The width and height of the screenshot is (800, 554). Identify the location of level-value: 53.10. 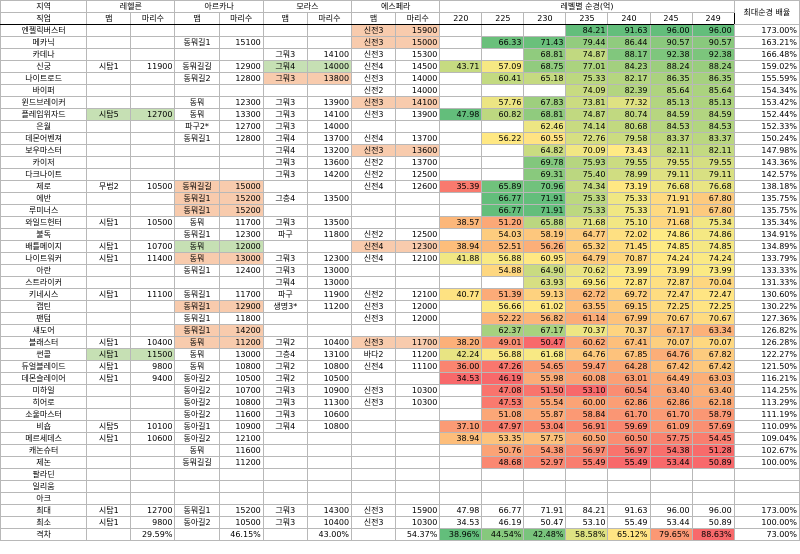
(587, 522).